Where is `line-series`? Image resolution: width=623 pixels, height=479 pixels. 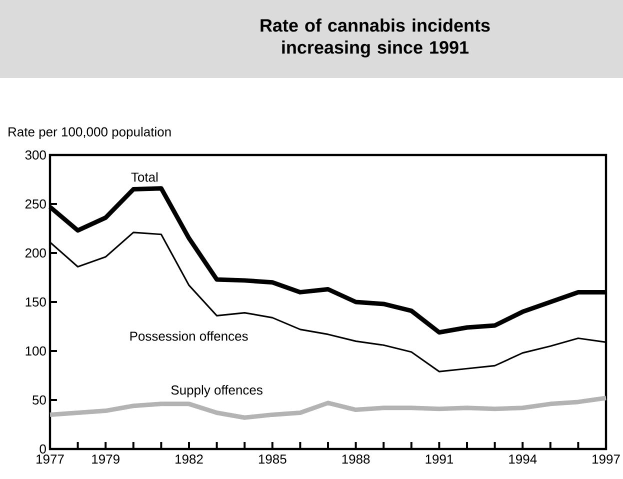 line-series is located at coordinates (328, 408).